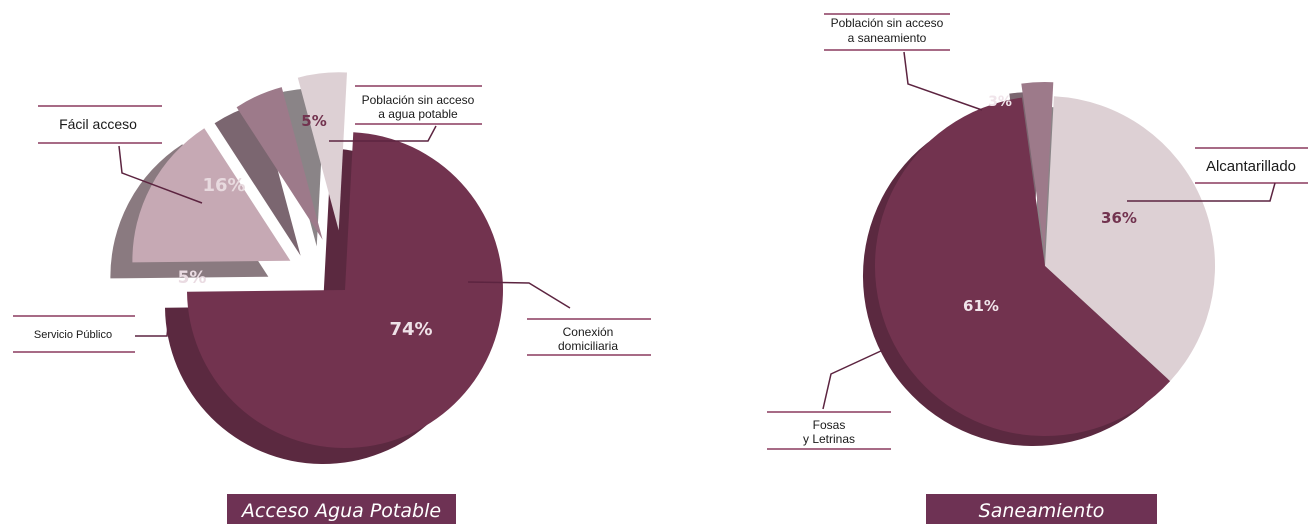  What do you see at coordinates (1041, 509) in the screenshot?
I see `chart-title-saneamiento: Saneamiento` at bounding box center [1041, 509].